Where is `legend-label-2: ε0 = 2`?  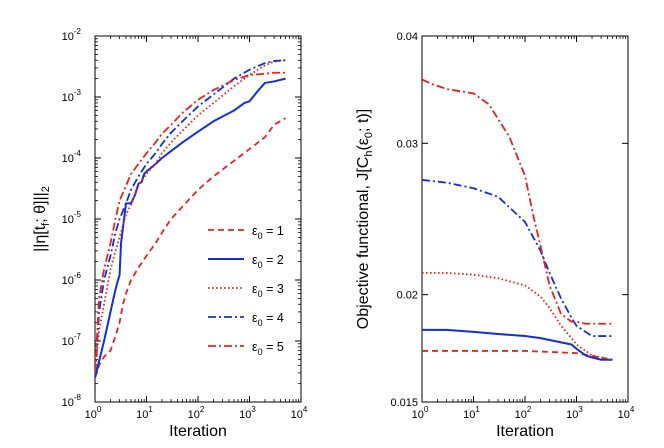
legend-label-2: ε0 = 2 is located at coordinates (268, 261).